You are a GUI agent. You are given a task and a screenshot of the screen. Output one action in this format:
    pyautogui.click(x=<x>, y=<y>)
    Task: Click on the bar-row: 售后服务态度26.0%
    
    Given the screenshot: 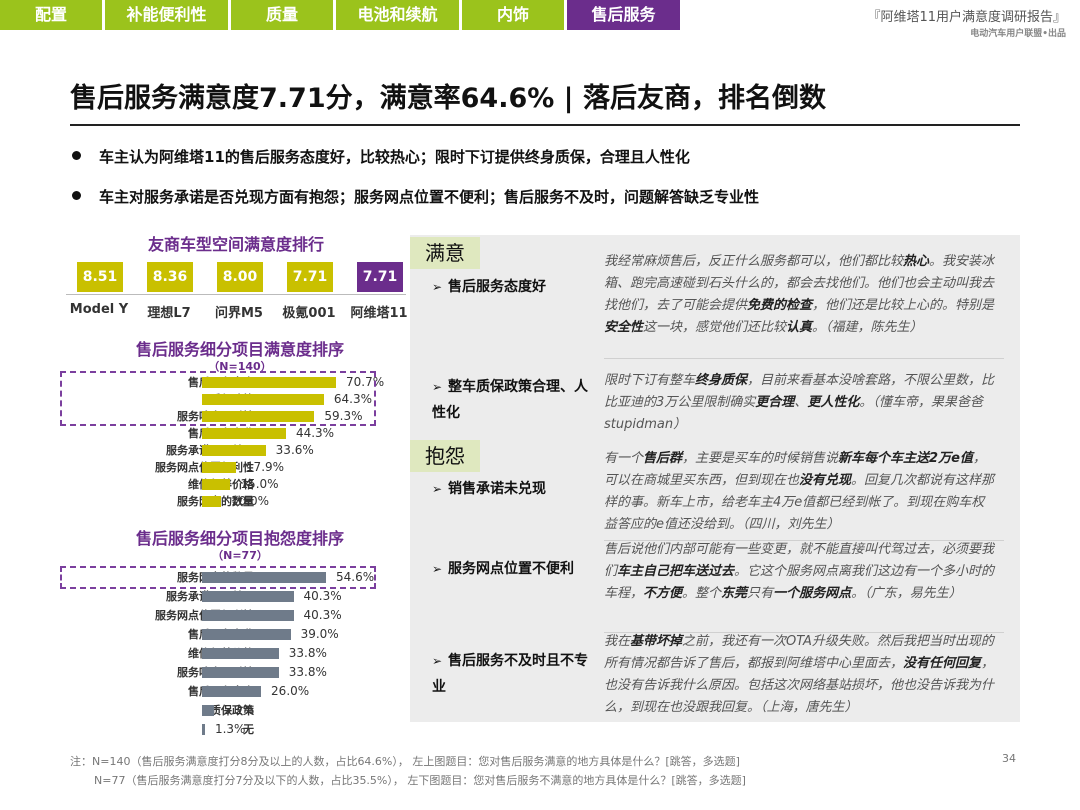 What is the action you would take?
    pyautogui.click(x=225, y=691)
    